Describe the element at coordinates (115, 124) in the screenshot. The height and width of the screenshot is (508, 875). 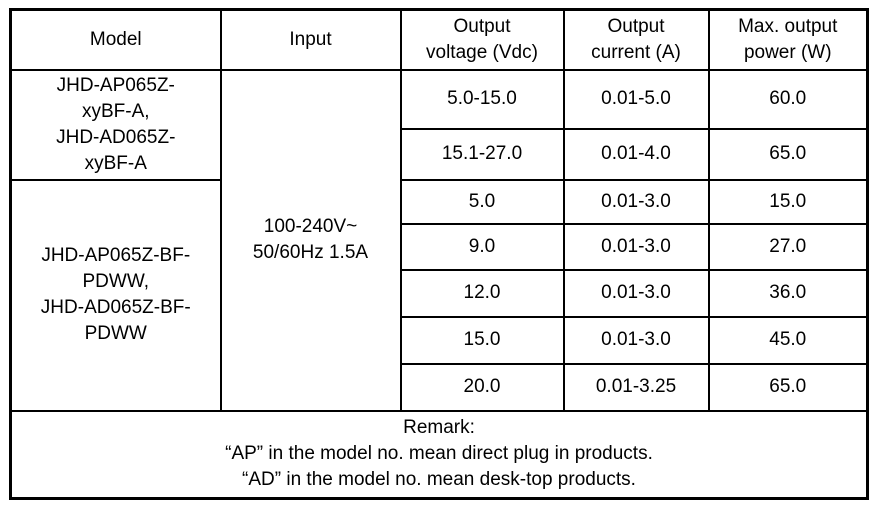
I see `model-group-1: JHD-AP065Z- xyBF-A, JHD-AD065Z- xyBF-A` at that location.